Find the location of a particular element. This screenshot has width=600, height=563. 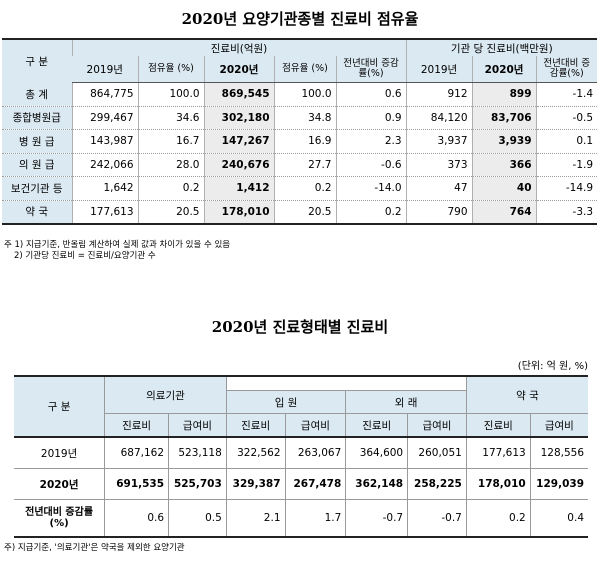

t2-cell: 260,051 is located at coordinates (437, 452).